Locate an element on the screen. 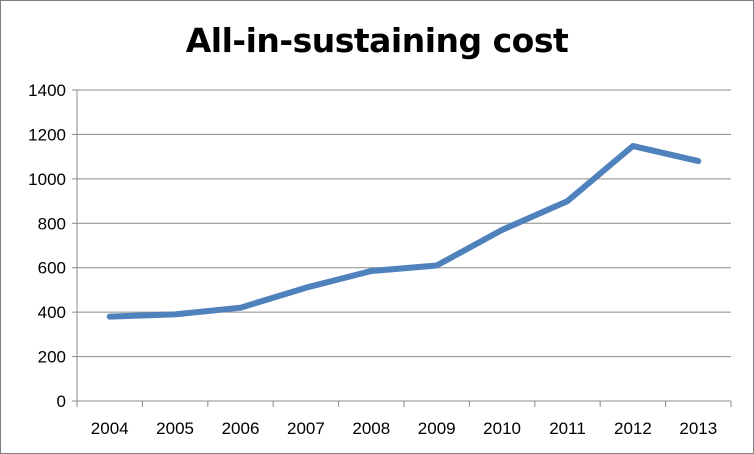  x-tick-label: 2008 is located at coordinates (371, 428).